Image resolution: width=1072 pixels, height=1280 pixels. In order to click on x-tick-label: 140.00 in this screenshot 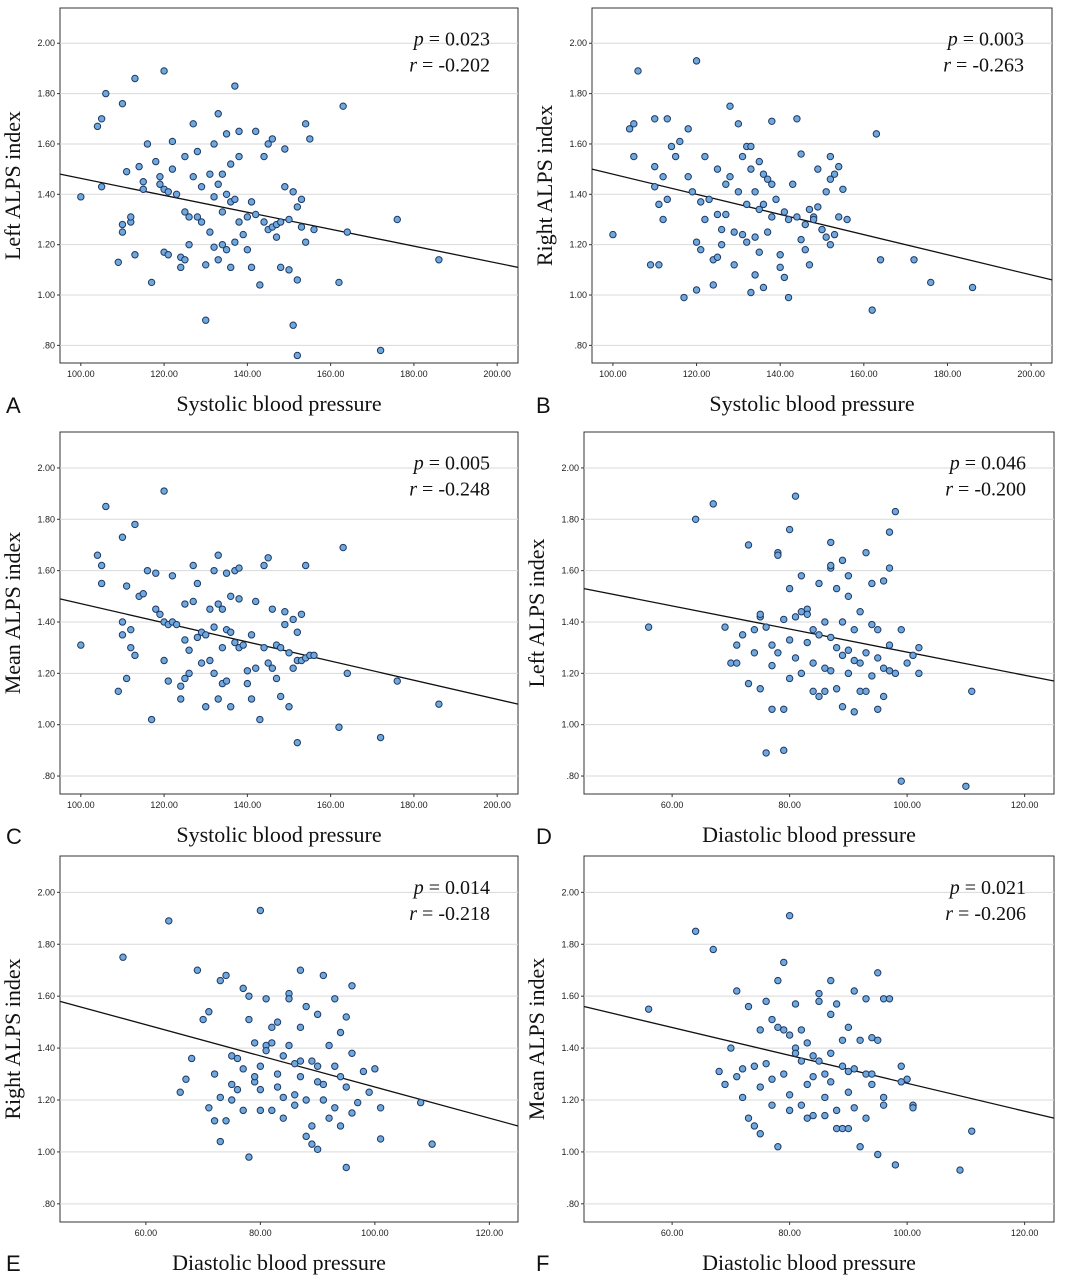, I will do `click(248, 805)`.